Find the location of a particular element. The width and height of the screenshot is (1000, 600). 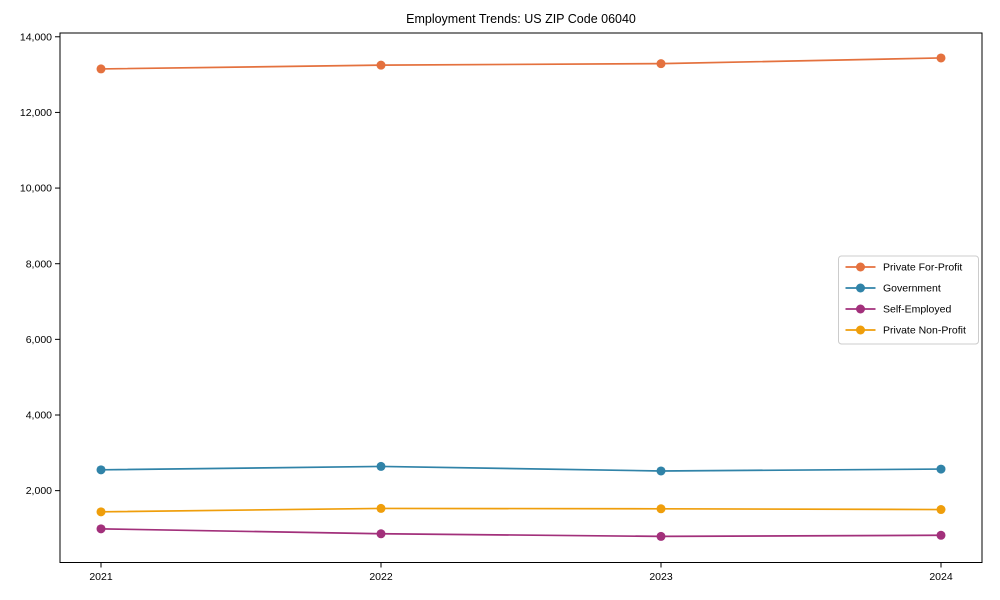

data-point-self-employed-2021 is located at coordinates (101, 529).